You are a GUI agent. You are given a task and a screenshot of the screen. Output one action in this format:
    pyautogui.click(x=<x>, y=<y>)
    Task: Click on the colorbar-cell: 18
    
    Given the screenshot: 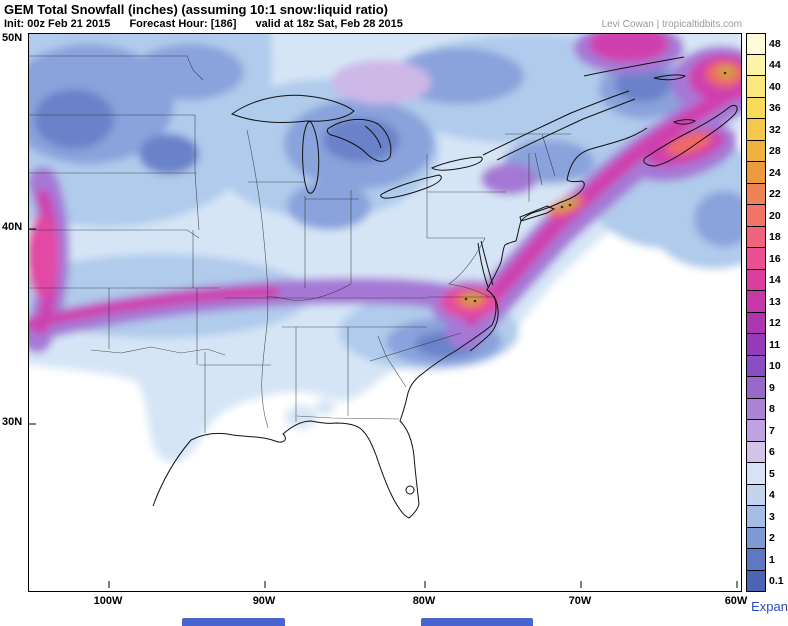 What is the action you would take?
    pyautogui.click(x=767, y=237)
    